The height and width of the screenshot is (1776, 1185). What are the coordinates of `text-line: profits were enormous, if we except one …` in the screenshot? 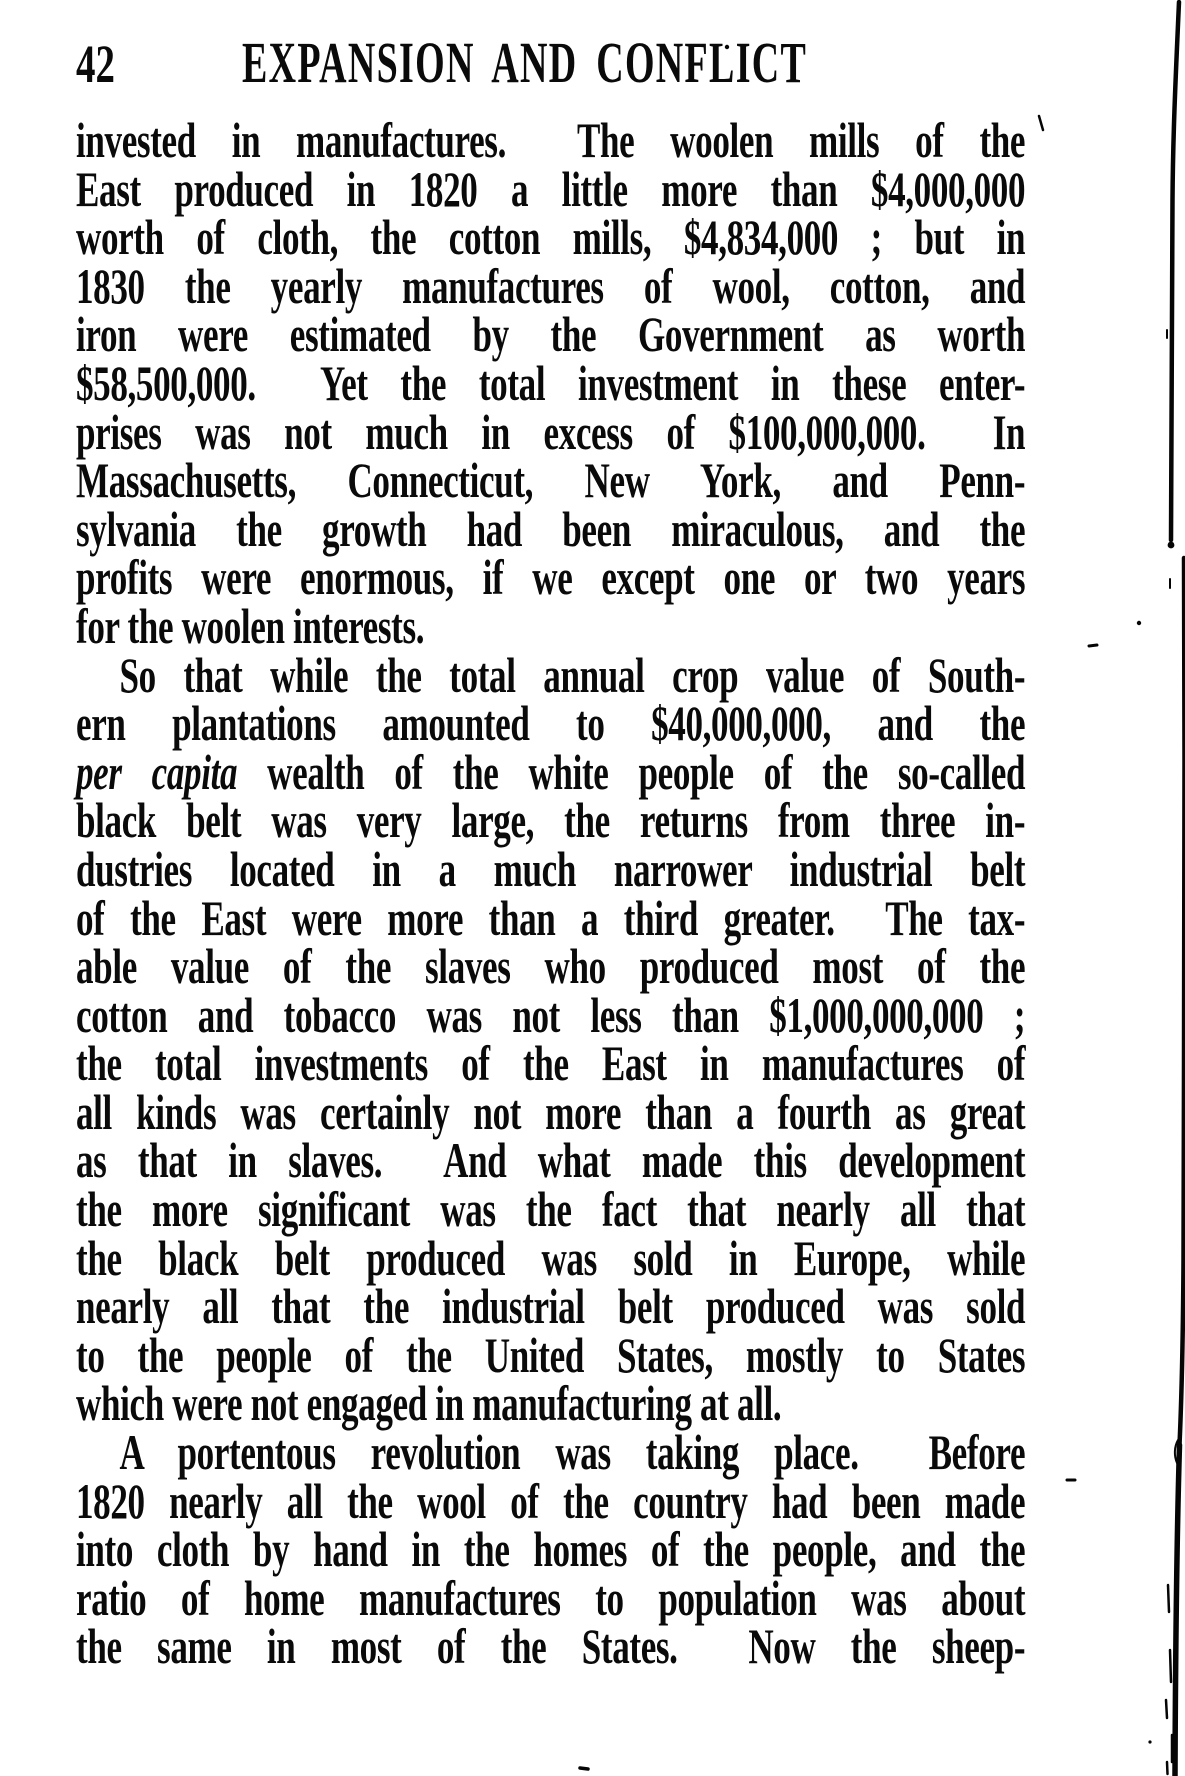 It's located at (551, 577).